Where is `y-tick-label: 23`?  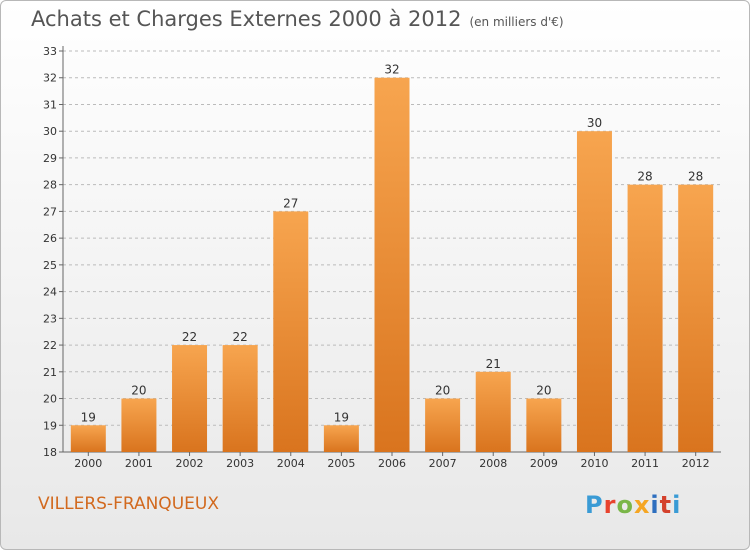
y-tick-label: 23 is located at coordinates (50, 318).